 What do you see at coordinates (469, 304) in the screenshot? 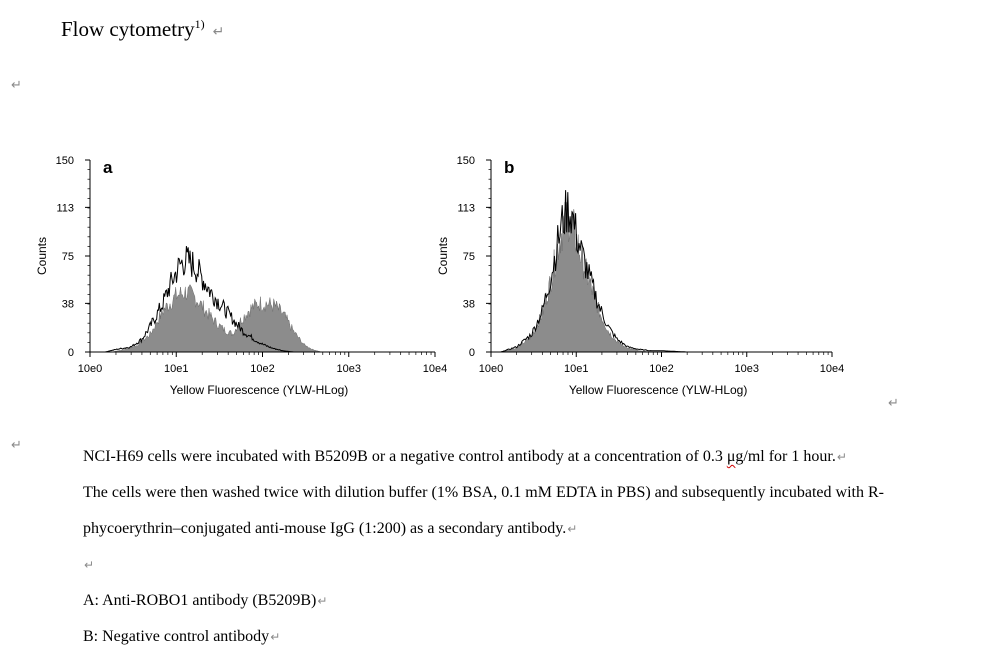
I see `panel-b-y-tick-label: 38` at bounding box center [469, 304].